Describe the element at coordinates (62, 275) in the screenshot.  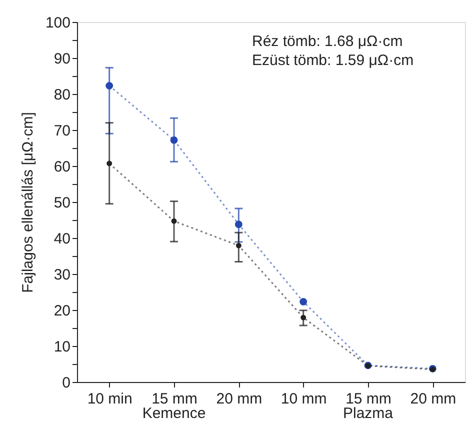
I see `y-tick-label: 30` at that location.